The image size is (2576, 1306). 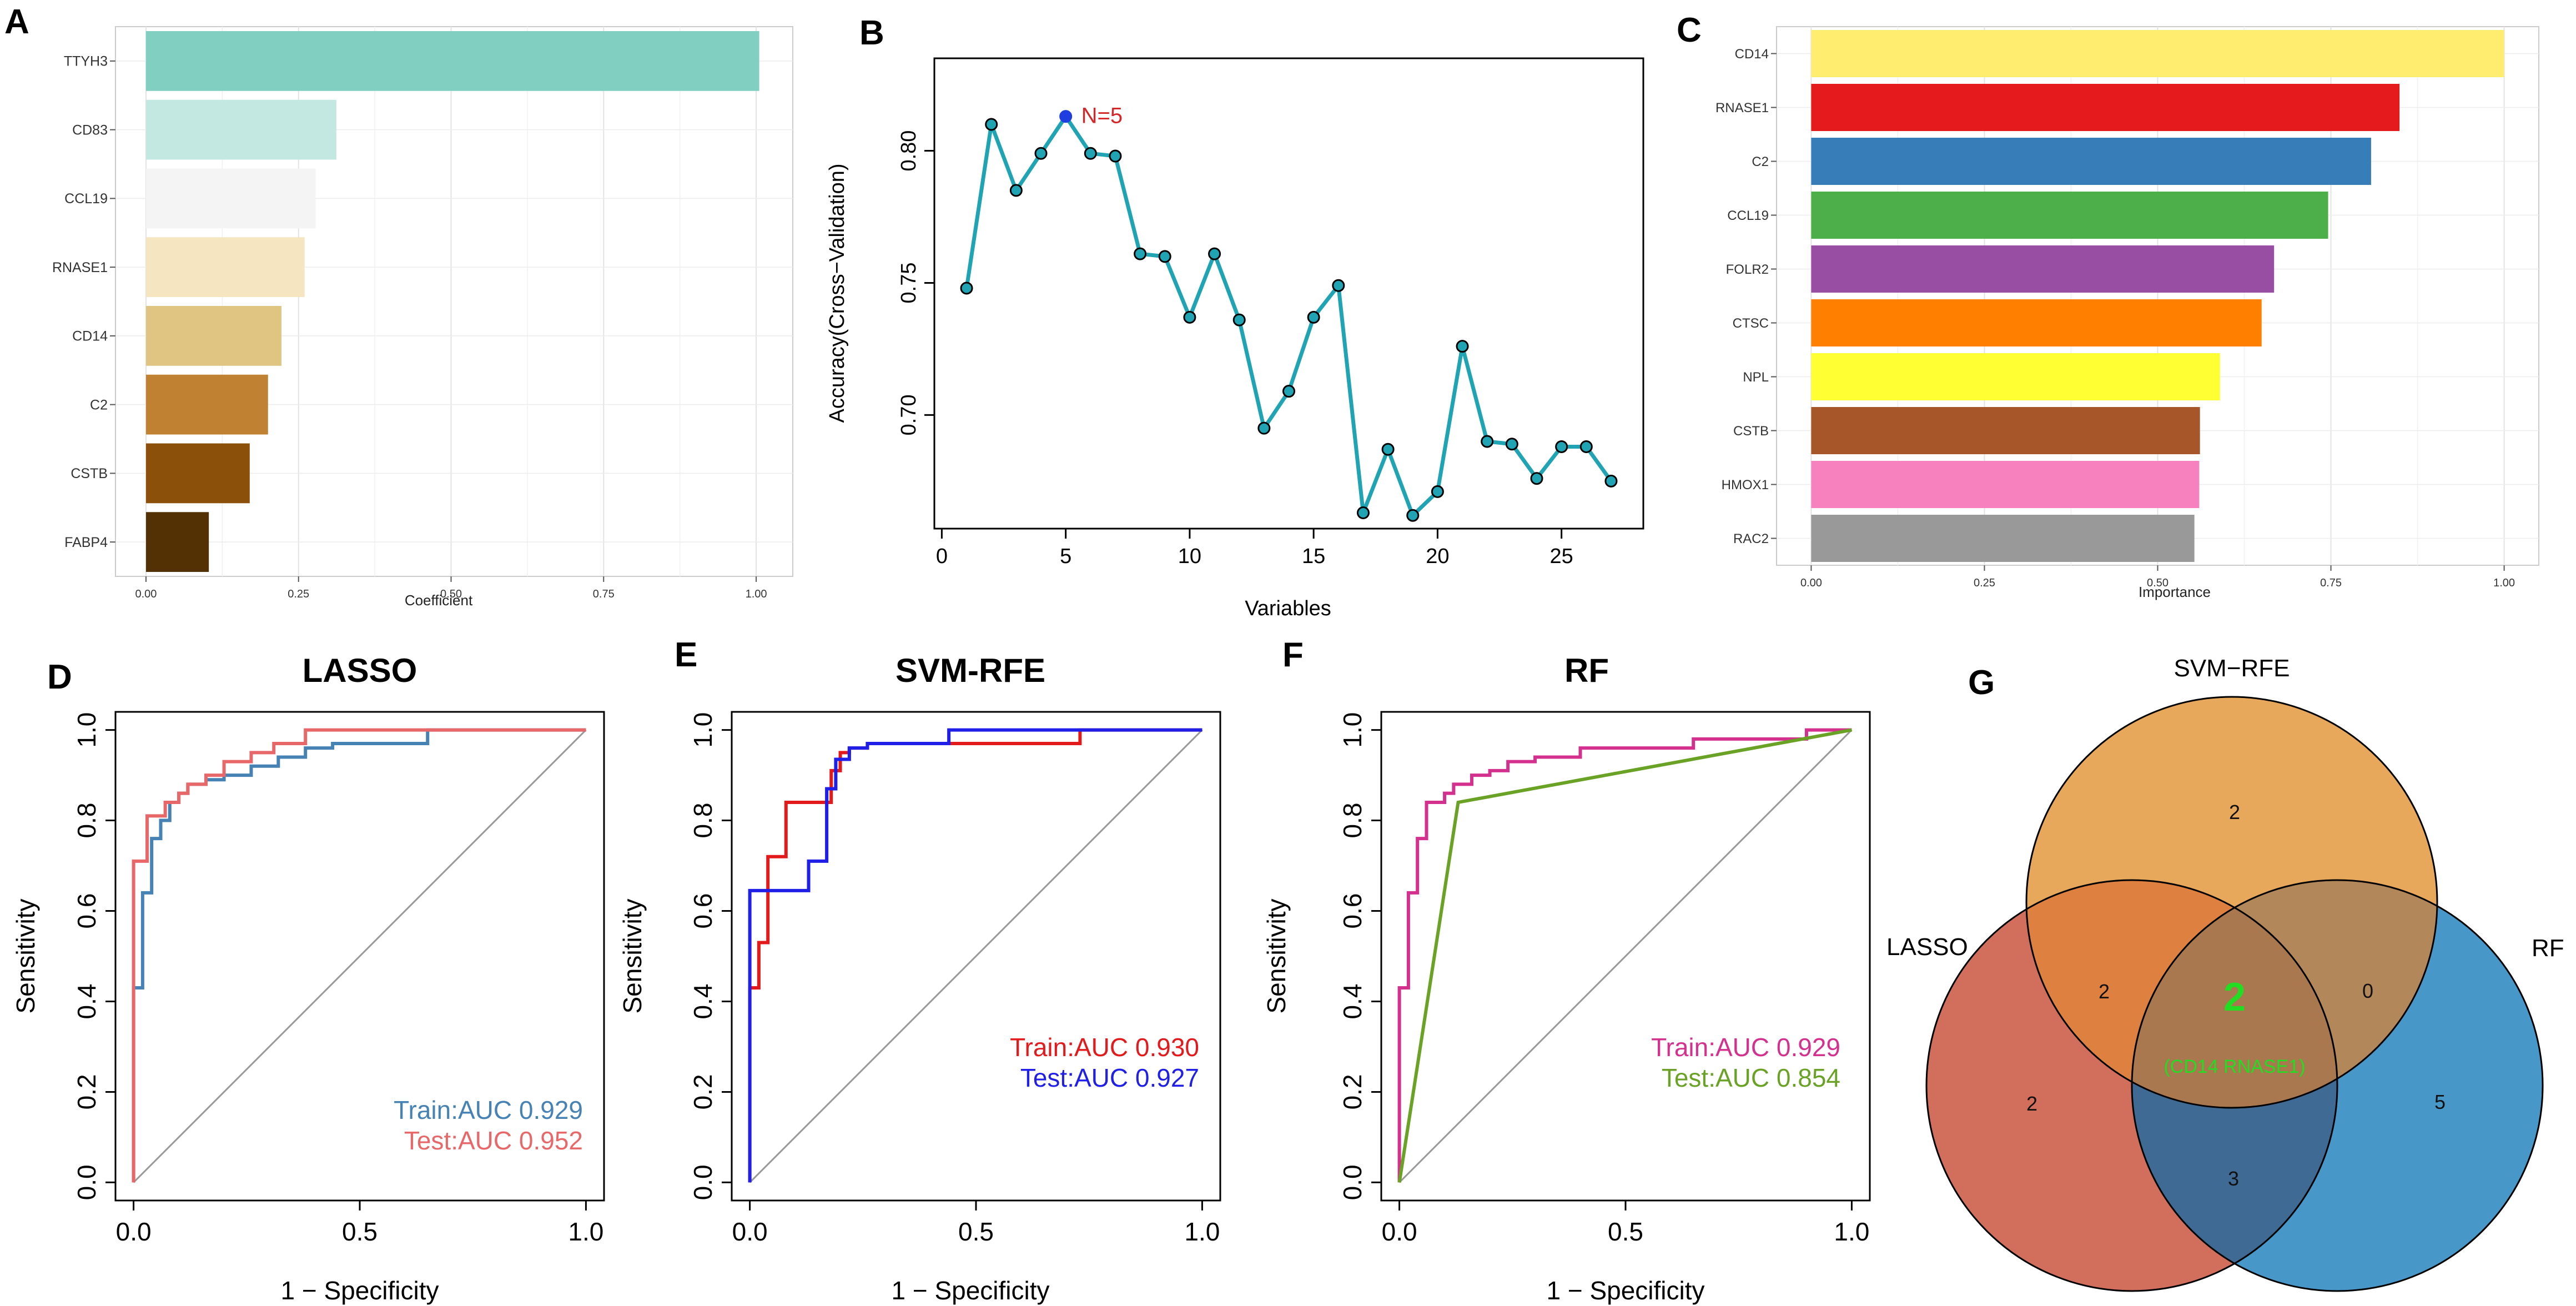 What do you see at coordinates (1746, 1047) in the screenshot?
I see `panel-f-train-auc-label: Train:AUC 0.929` at bounding box center [1746, 1047].